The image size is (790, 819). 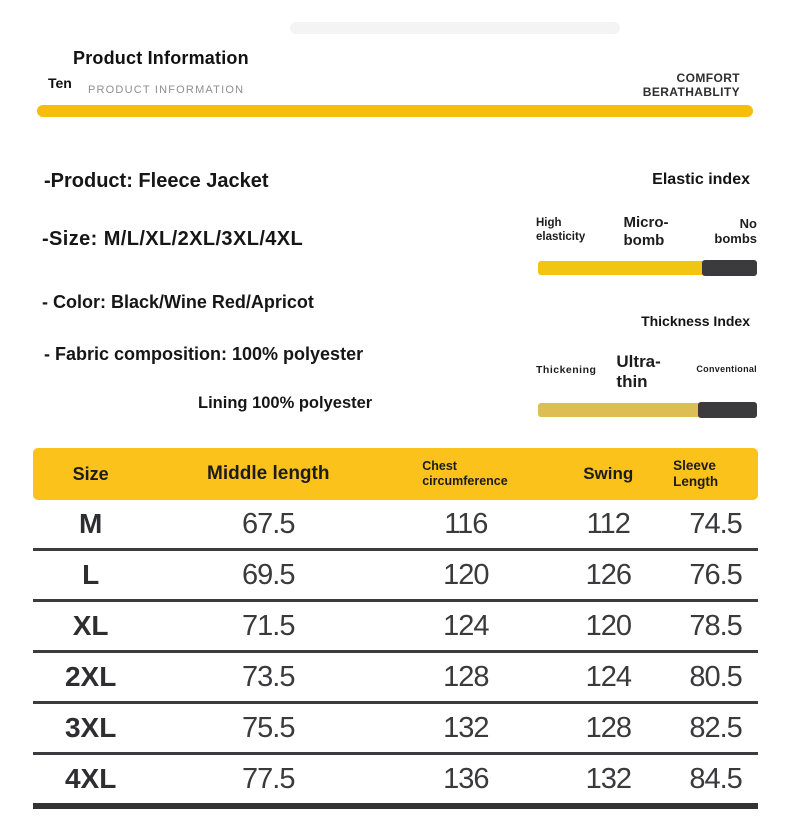 I want to click on size-cell: L, so click(x=91, y=574).